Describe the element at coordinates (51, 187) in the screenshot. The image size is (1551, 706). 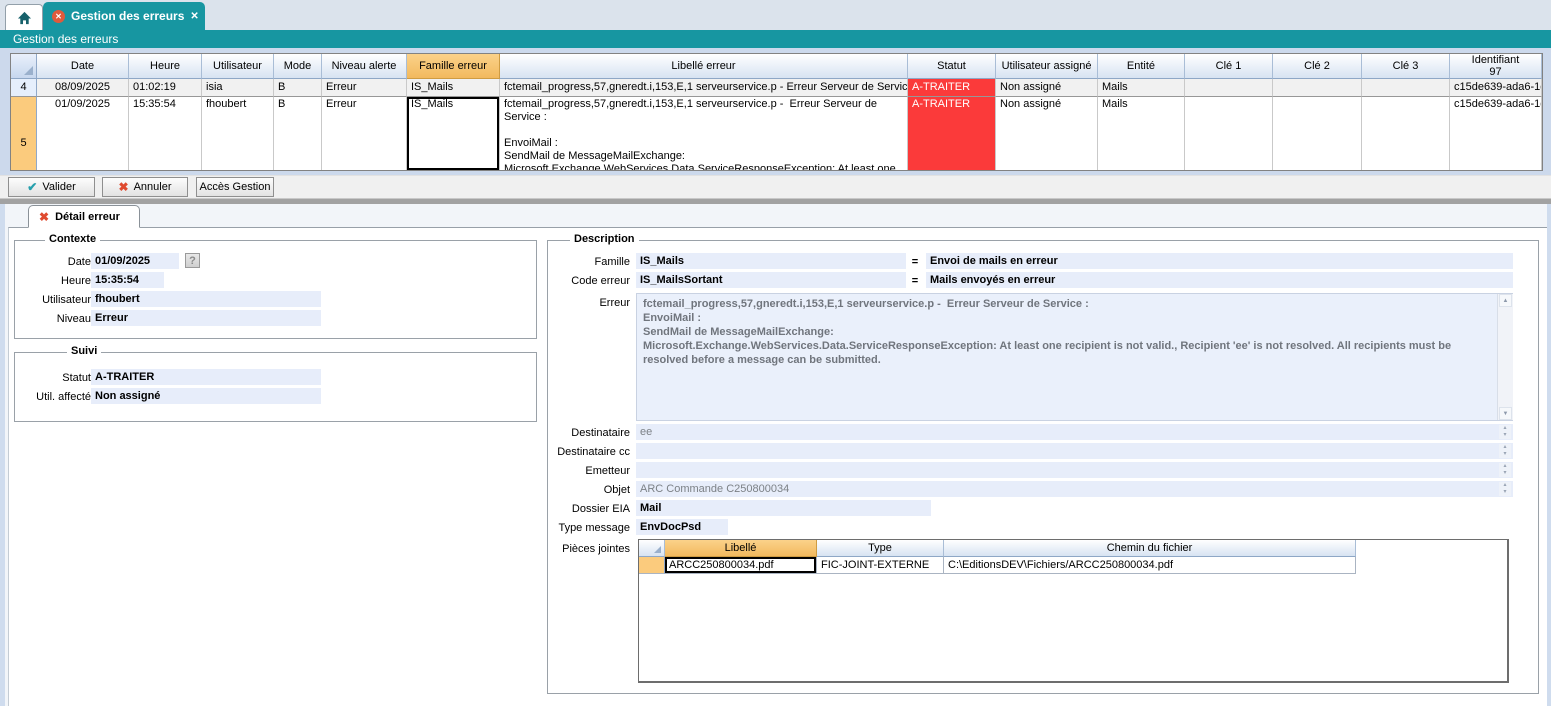
I see `valider-button: ✔ Valider` at that location.